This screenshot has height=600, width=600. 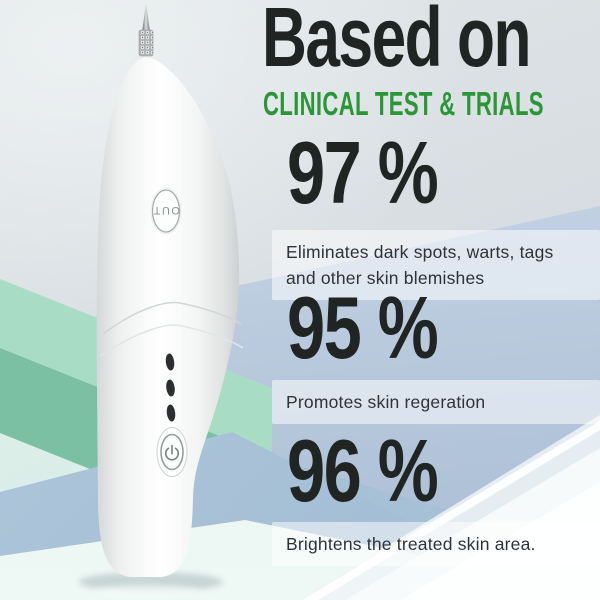 I want to click on out-button-label: OUT, so click(x=166, y=210).